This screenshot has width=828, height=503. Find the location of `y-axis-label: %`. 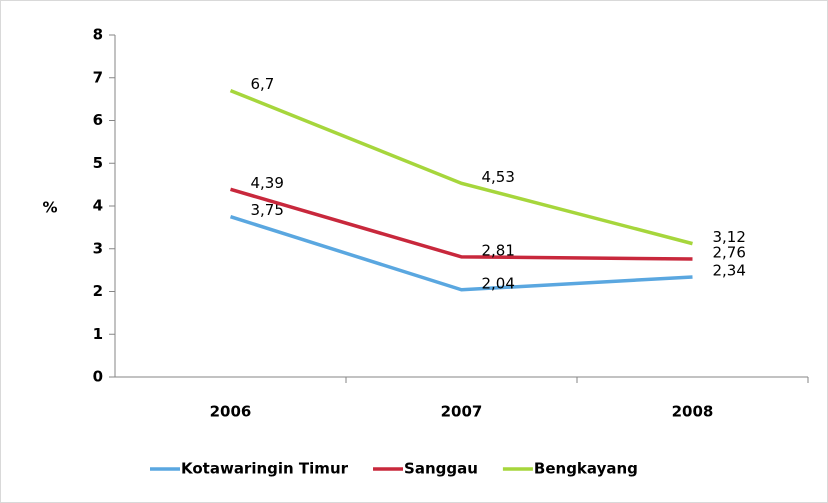

y-axis-label: % is located at coordinates (49, 208).